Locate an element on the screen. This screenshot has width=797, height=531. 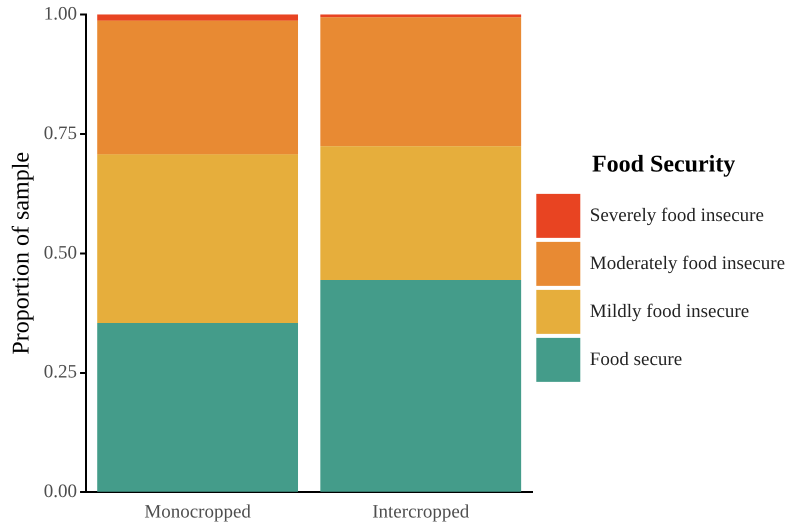
x-tick-label: Intercropped is located at coordinates (421, 512).